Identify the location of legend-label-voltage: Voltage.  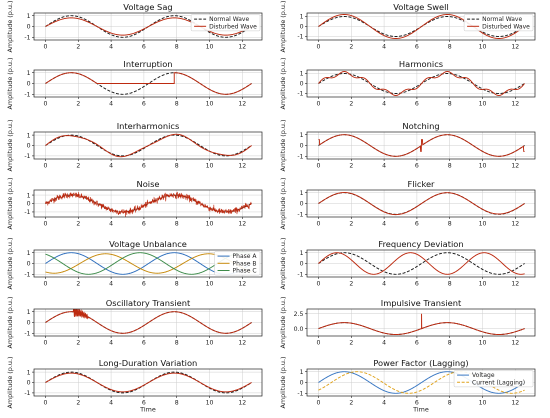
(483, 375).